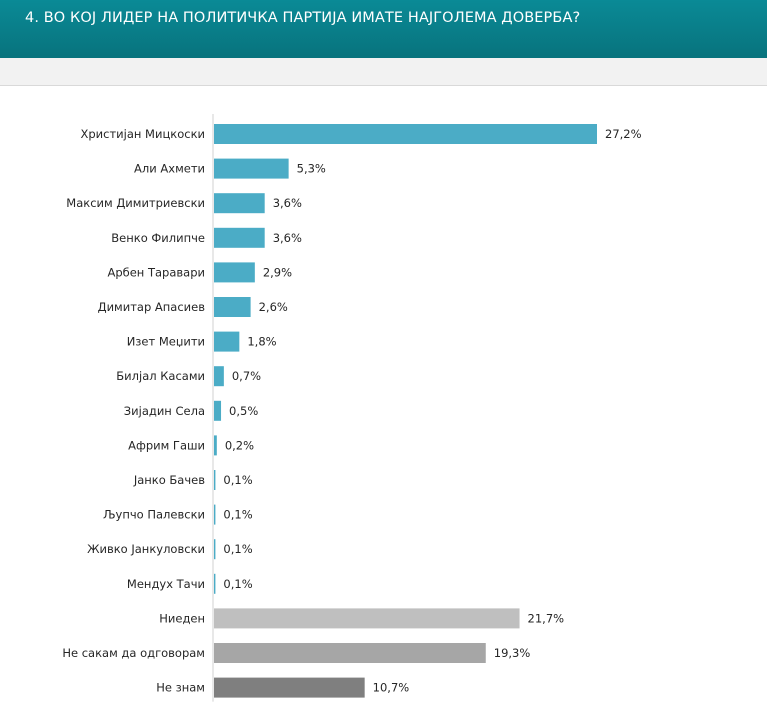  Describe the element at coordinates (135, 203) in the screenshot. I see `category-label: Максим Димитриевски` at that location.